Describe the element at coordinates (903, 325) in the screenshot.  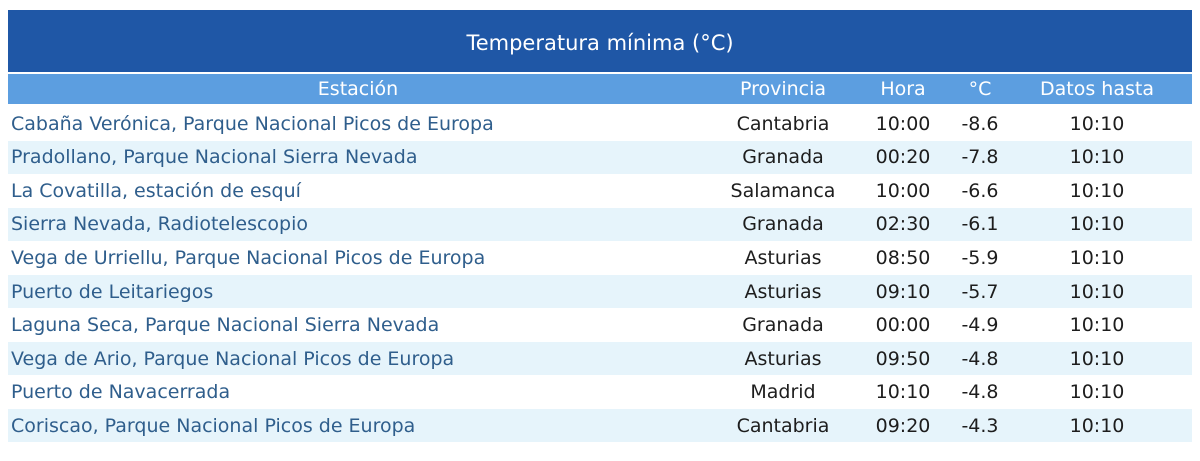
I see `data-cell: 00:00` at that location.